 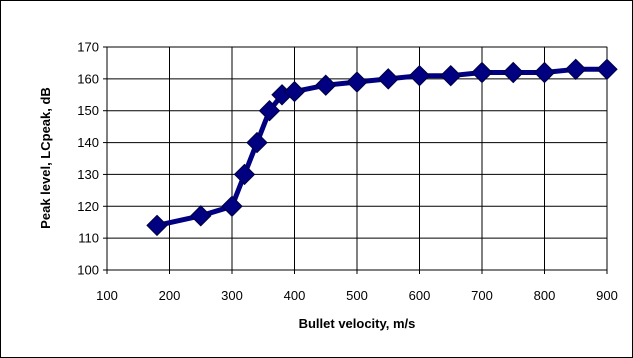 I want to click on y-tick-label: 160, so click(x=88, y=78).